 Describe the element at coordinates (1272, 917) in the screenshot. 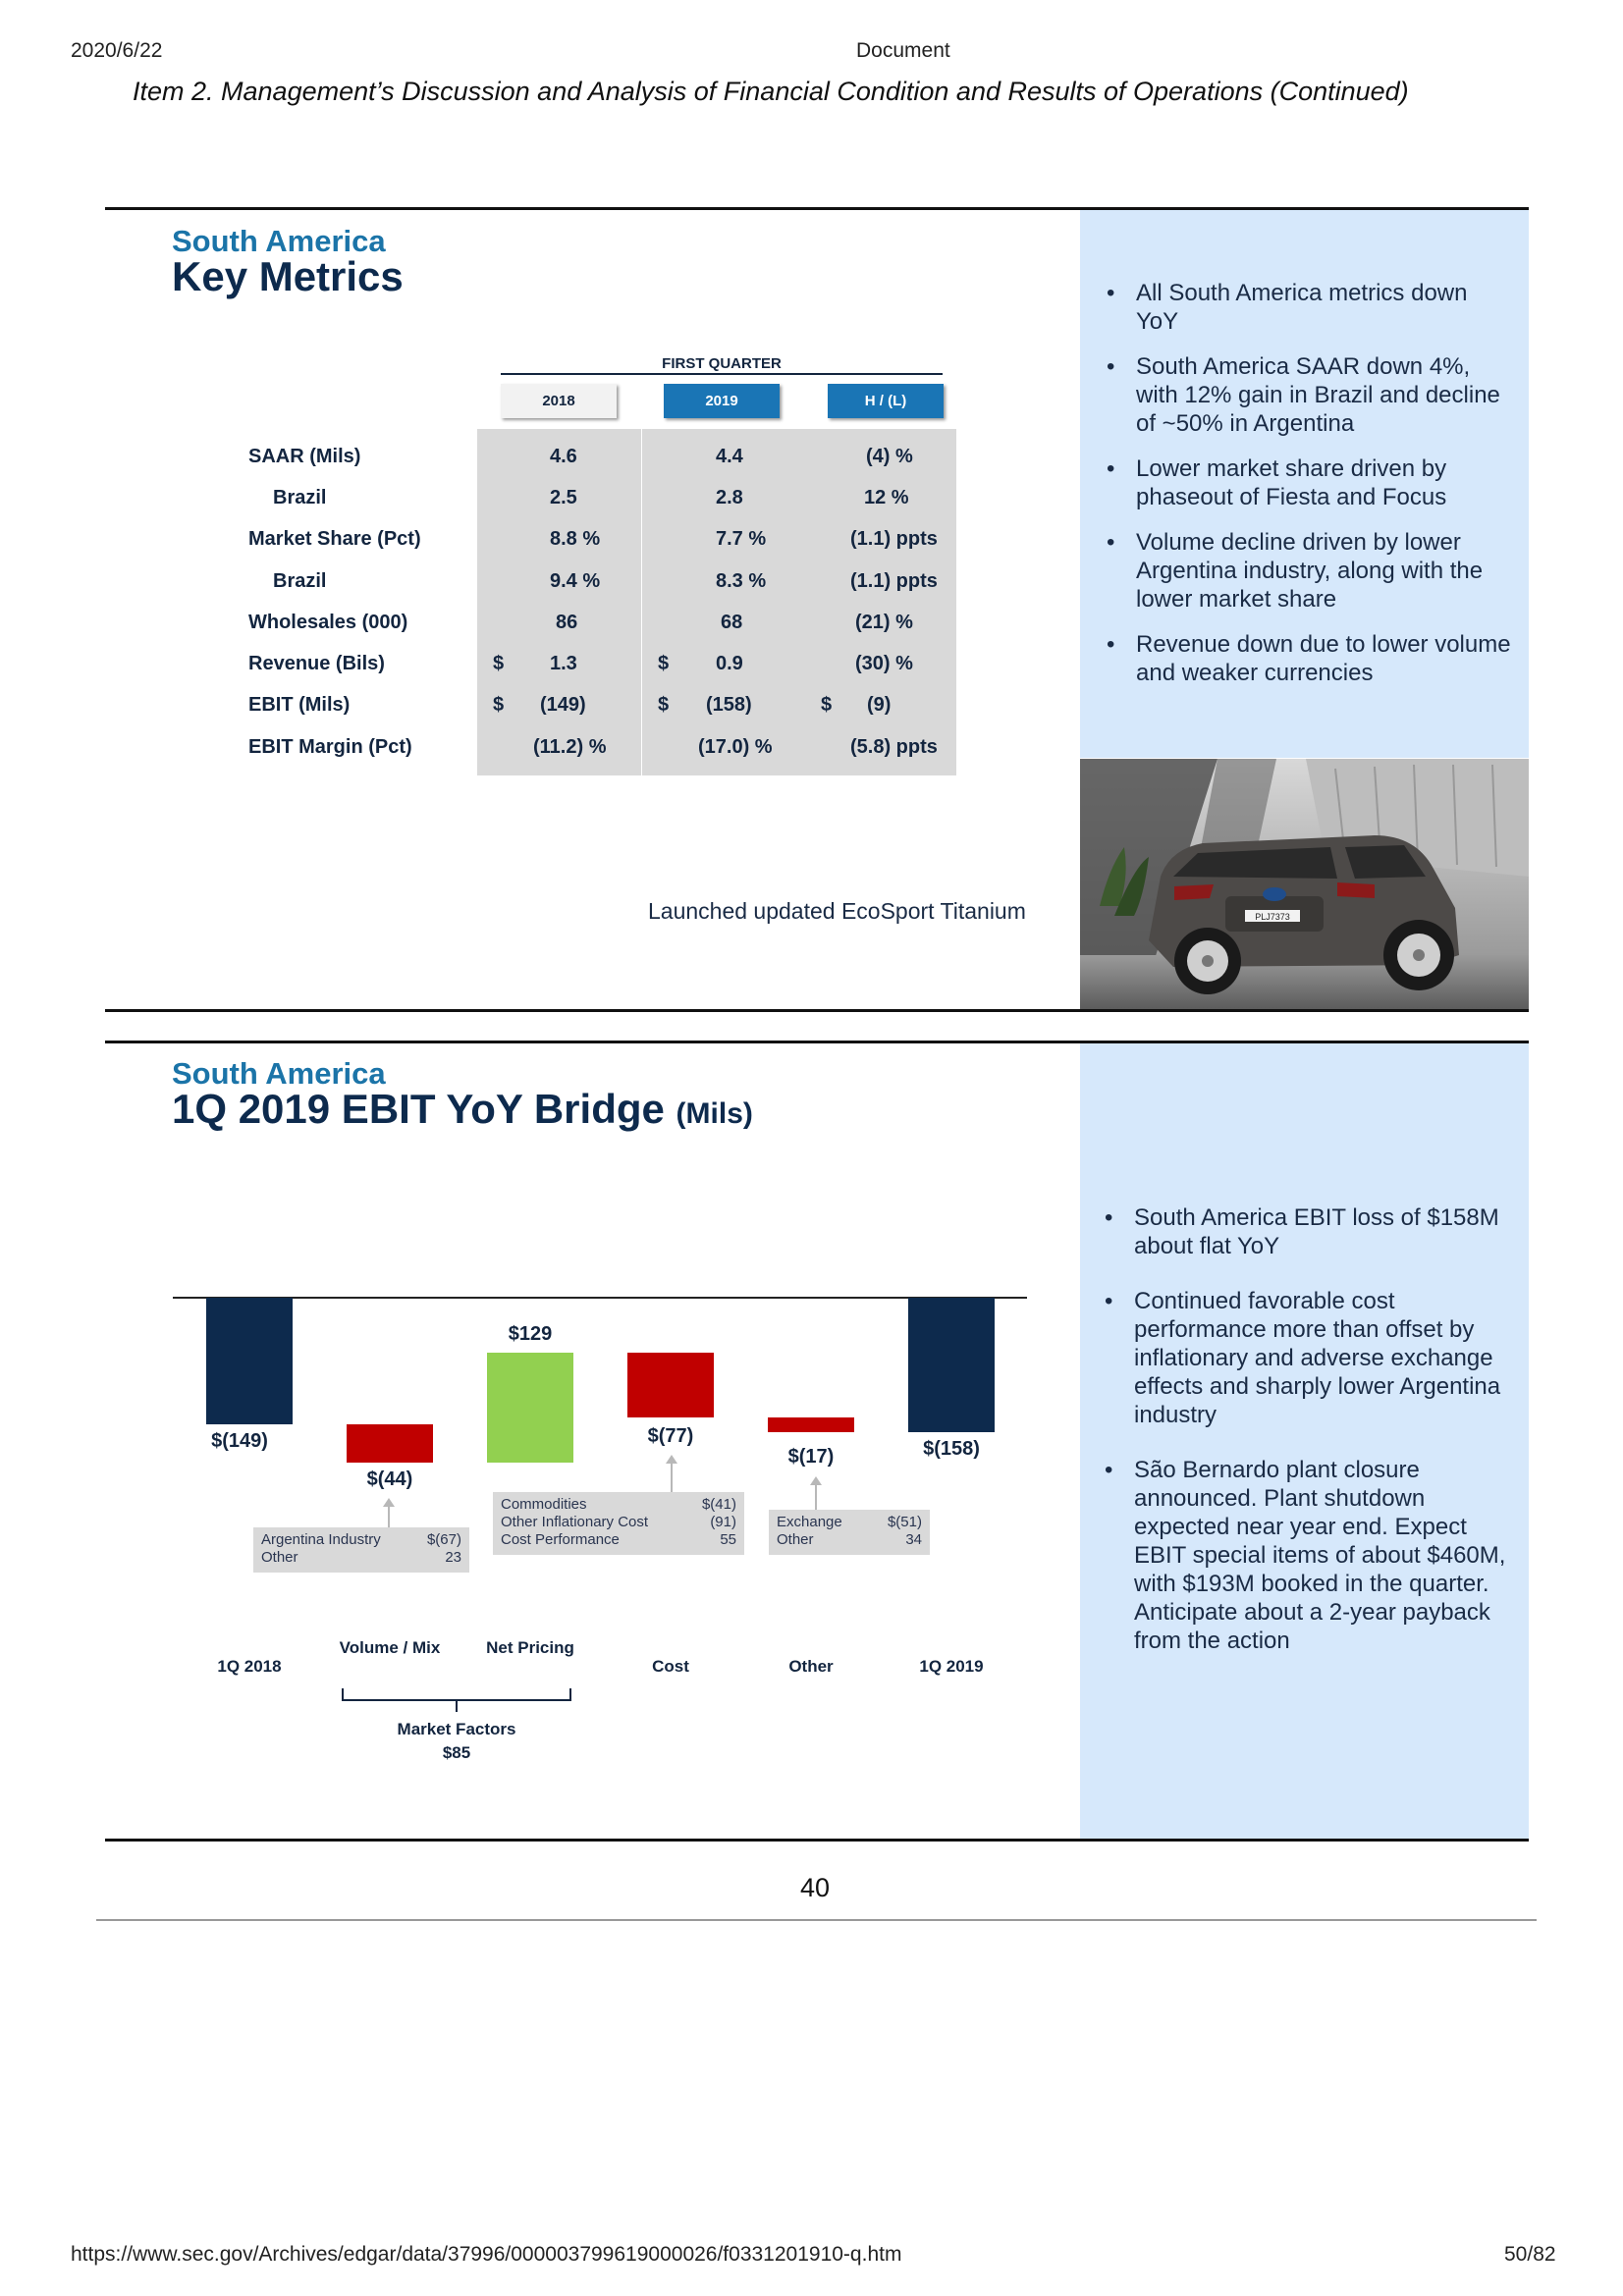

I see `license-plate: PLJ7373` at that location.